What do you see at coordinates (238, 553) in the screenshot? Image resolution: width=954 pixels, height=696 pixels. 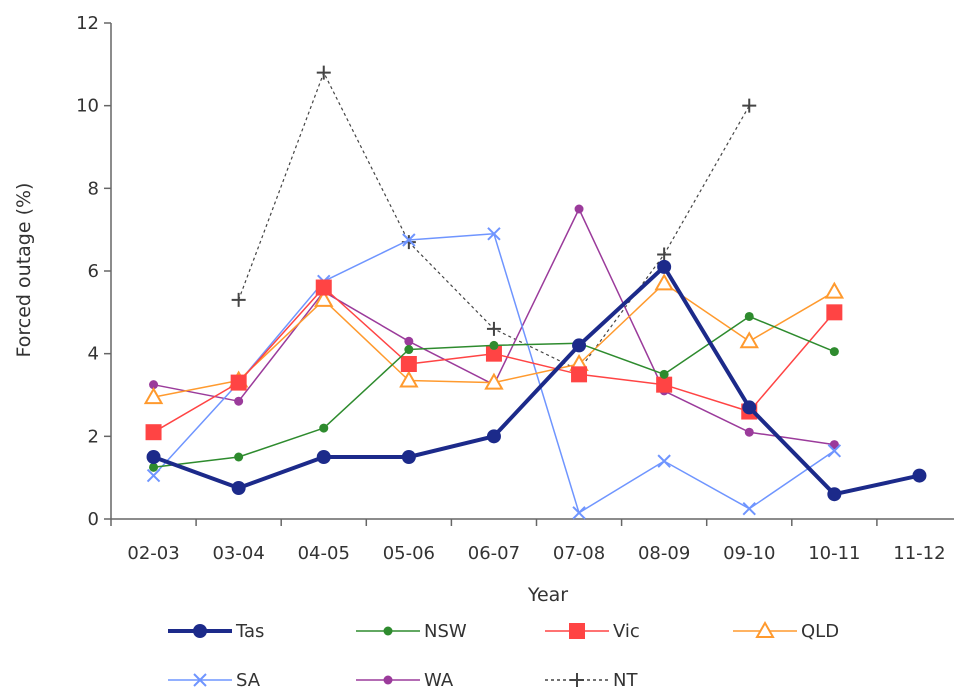 I see `x-tick-label: 03-04` at bounding box center [238, 553].